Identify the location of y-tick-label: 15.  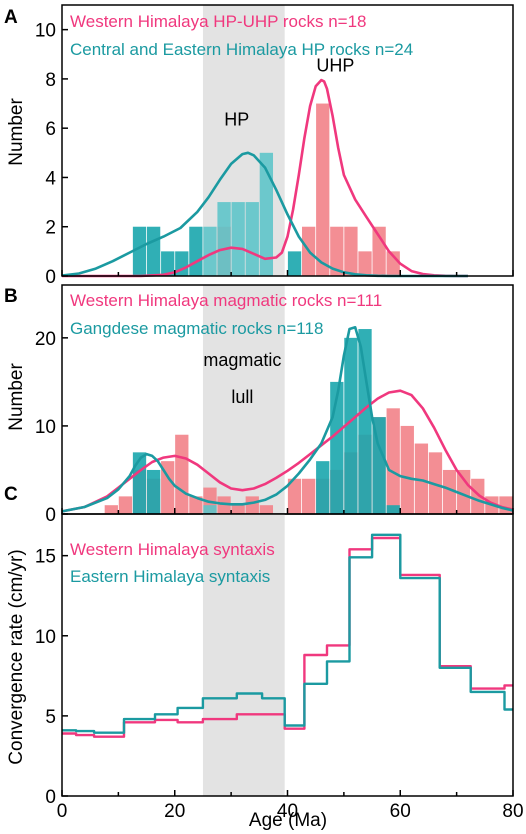
(45, 557).